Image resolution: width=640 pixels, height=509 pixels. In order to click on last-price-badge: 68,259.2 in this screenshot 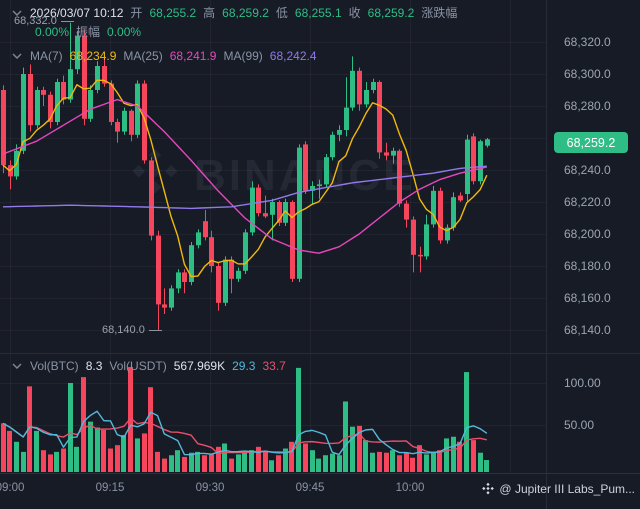, I will do `click(591, 142)`.